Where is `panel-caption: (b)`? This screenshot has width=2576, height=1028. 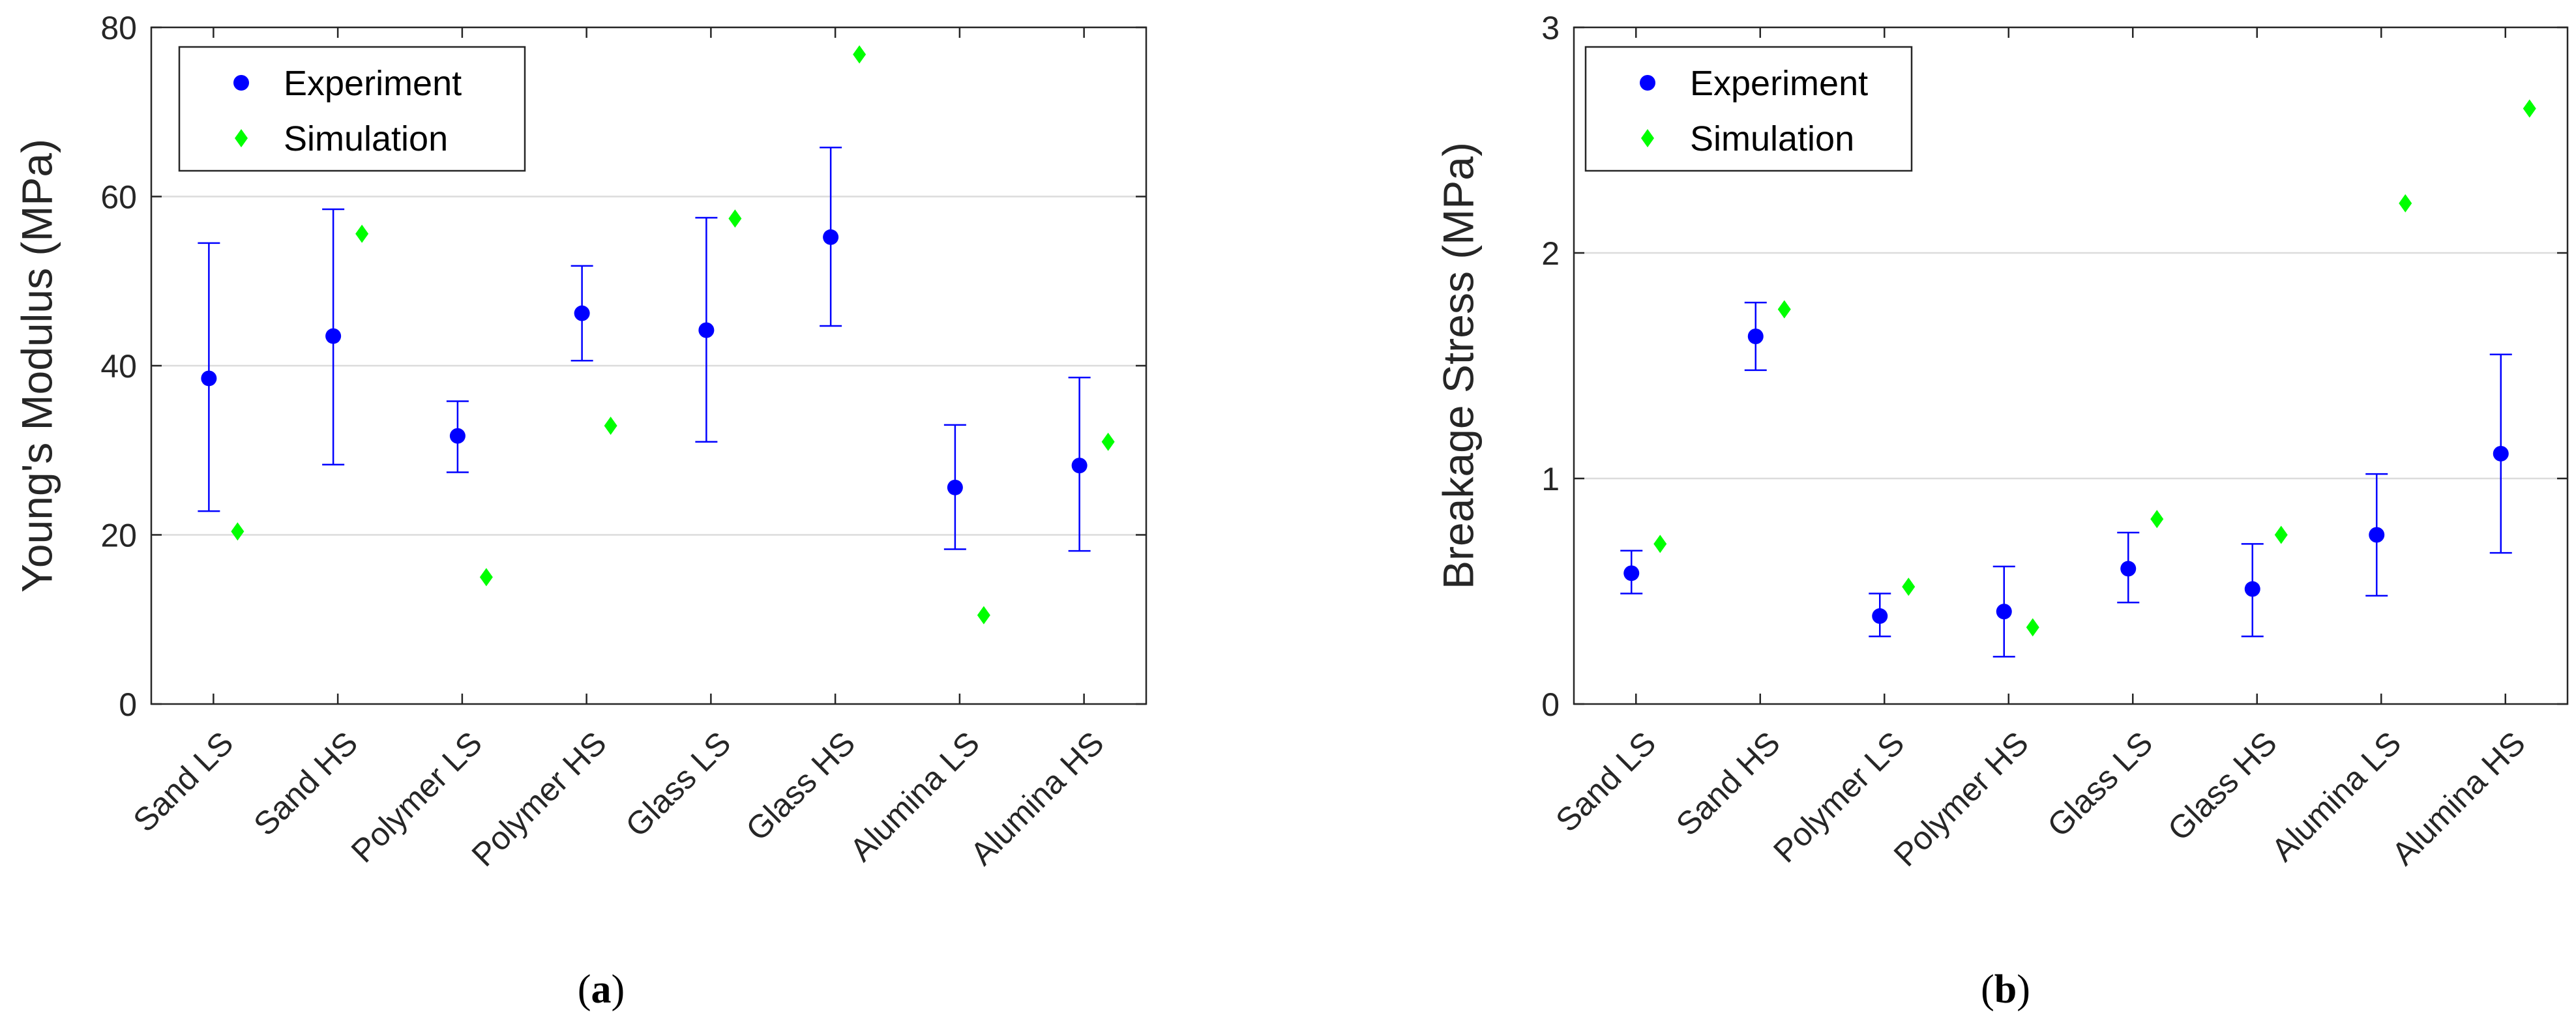 panel-caption: (b) is located at coordinates (2005, 989).